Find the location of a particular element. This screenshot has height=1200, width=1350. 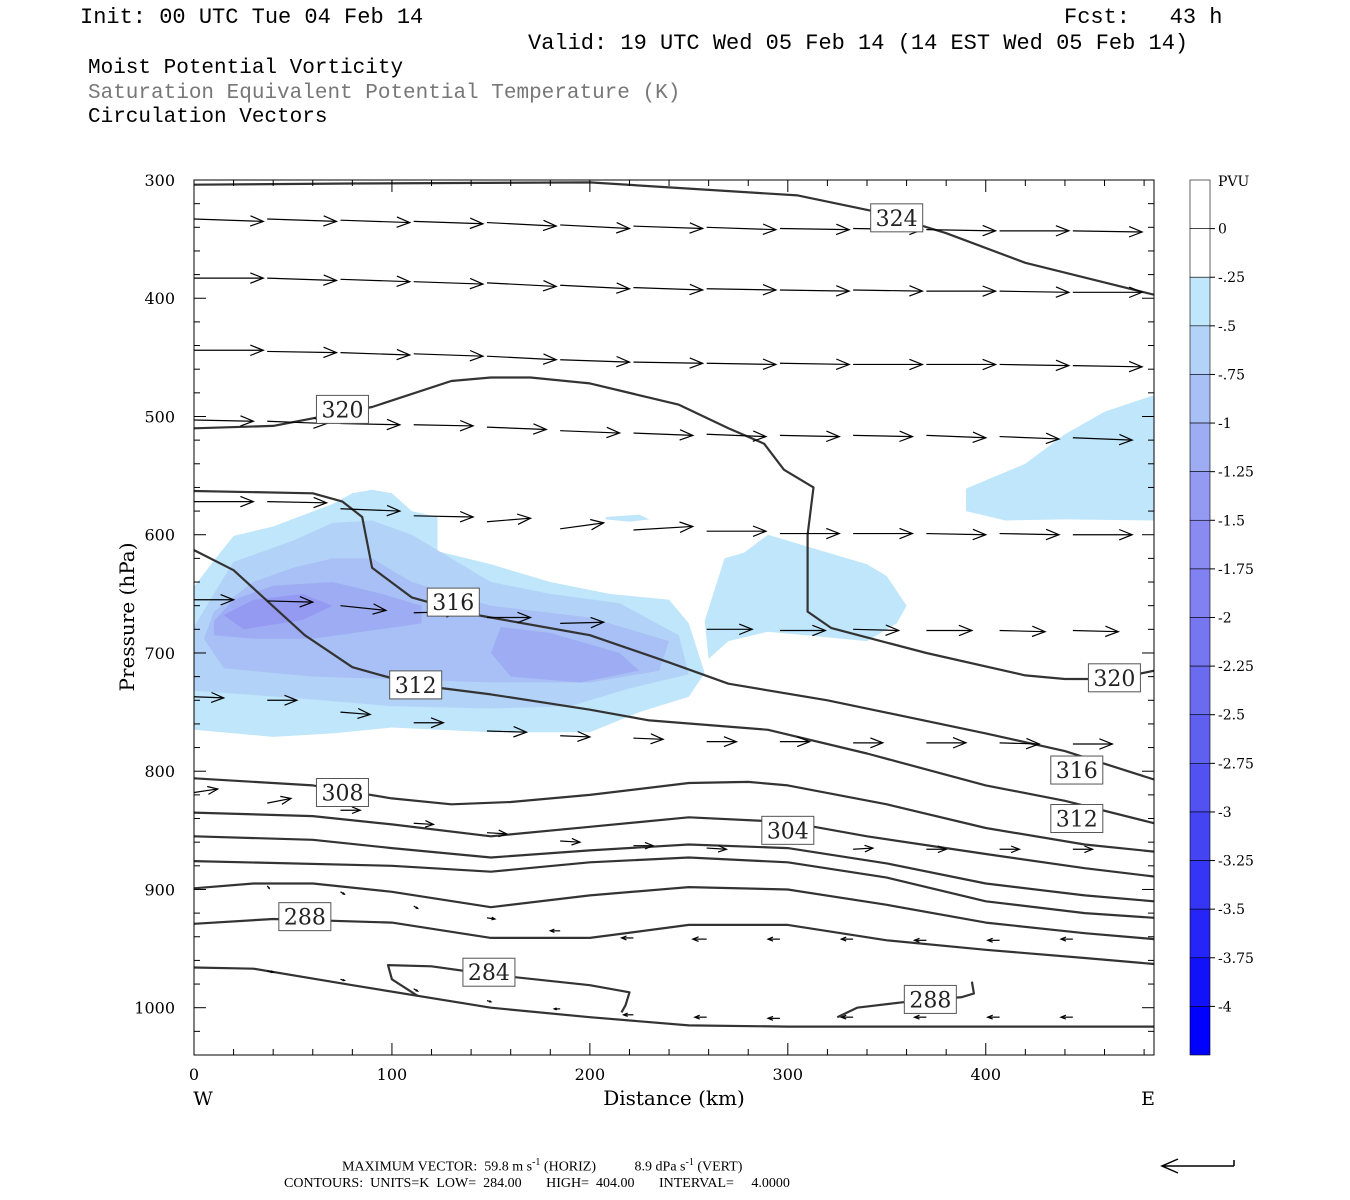

contour-label-text: 288 is located at coordinates (930, 1000).